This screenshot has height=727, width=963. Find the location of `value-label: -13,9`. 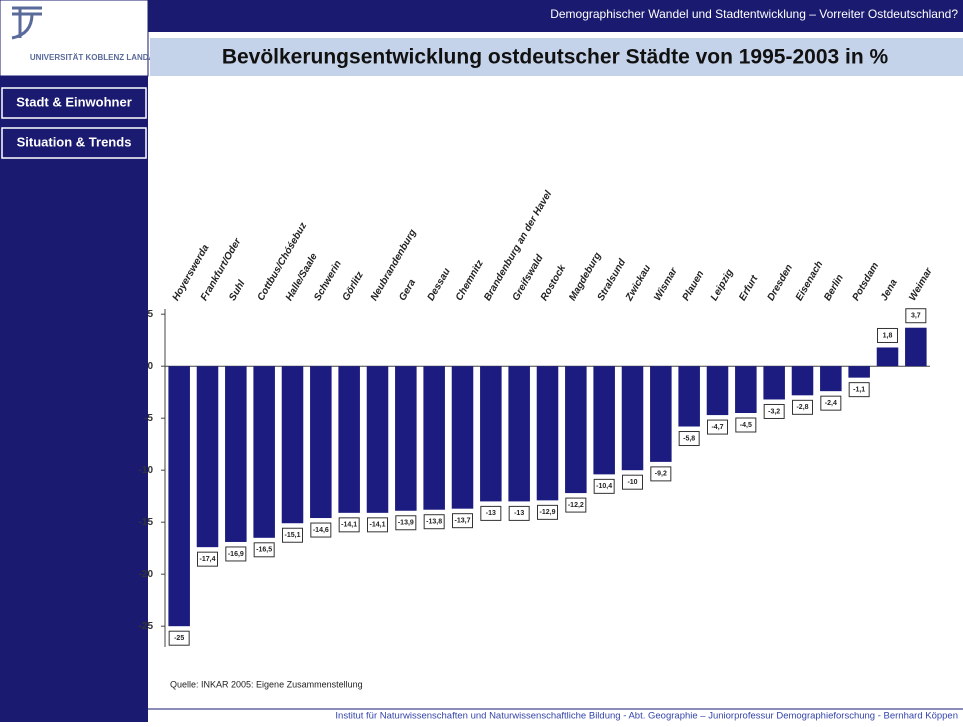

value-label: -13,9 is located at coordinates (406, 523).